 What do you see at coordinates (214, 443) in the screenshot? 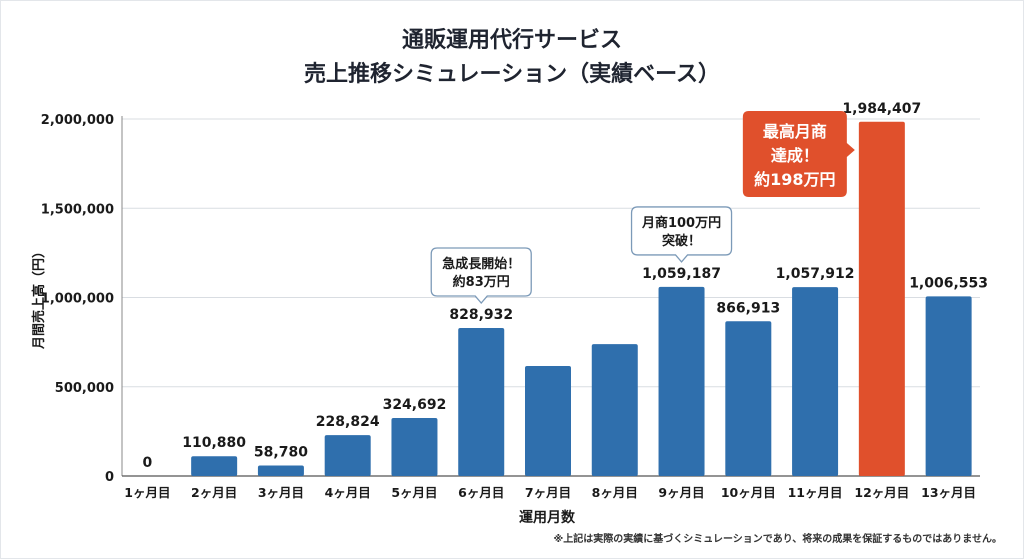
I see `data-label: 110,880` at bounding box center [214, 443].